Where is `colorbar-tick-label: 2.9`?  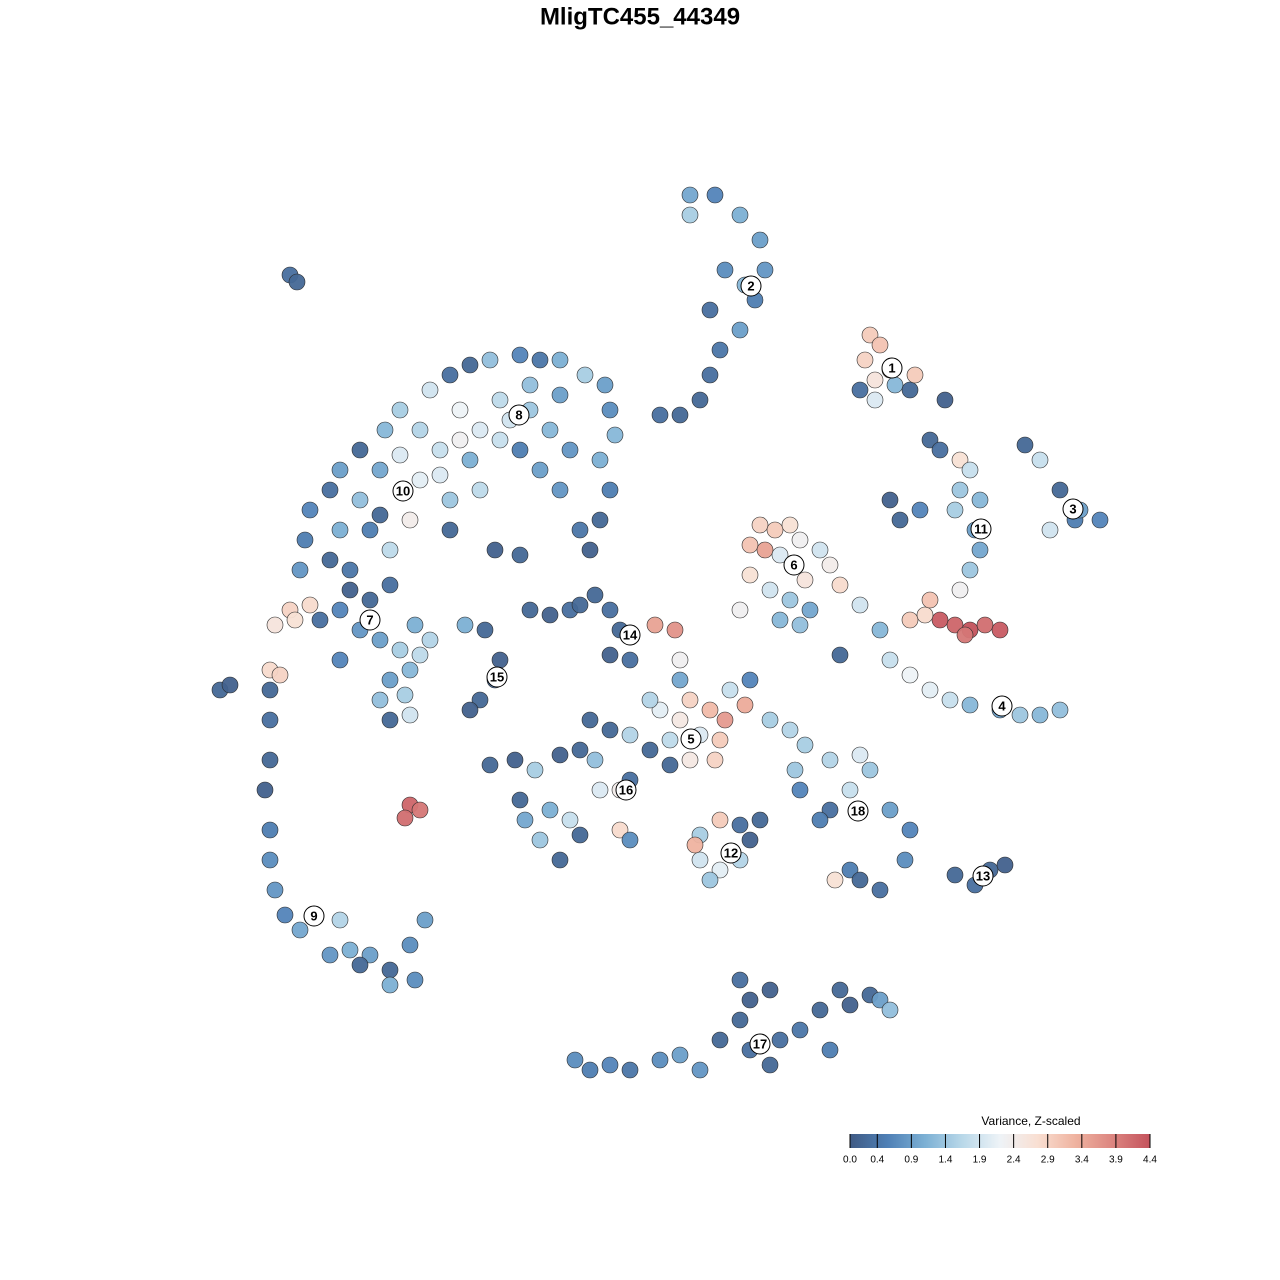 colorbar-tick-label: 2.9 is located at coordinates (1048, 1160).